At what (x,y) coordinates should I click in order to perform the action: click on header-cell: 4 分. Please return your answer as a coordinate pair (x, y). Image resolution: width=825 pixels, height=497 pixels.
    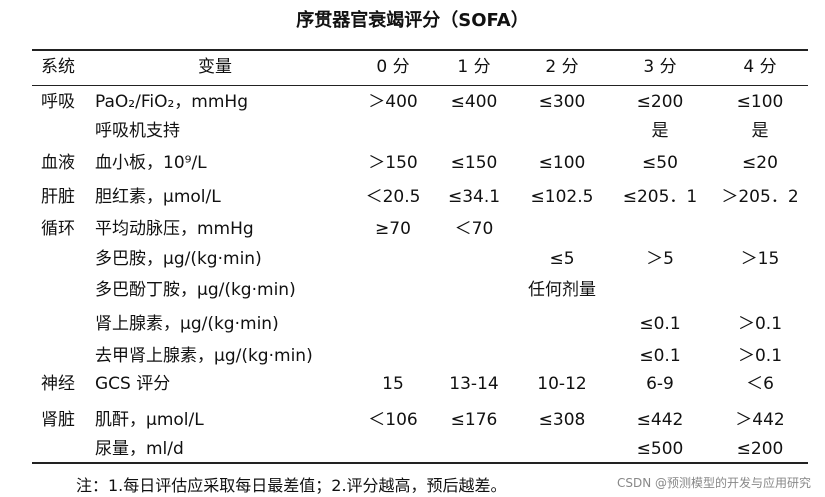
    Looking at the image, I should click on (760, 67).